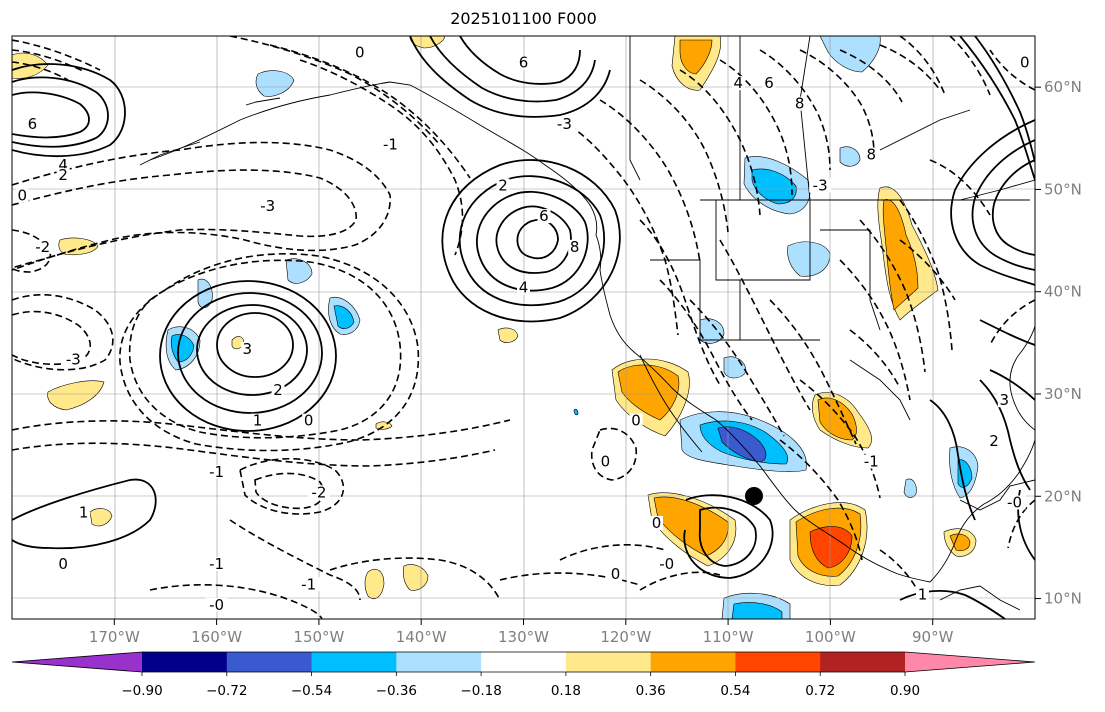 The width and height of the screenshot is (1105, 712). What do you see at coordinates (226, 691) in the screenshot?
I see `colorbar-label: −0.72` at bounding box center [226, 691].